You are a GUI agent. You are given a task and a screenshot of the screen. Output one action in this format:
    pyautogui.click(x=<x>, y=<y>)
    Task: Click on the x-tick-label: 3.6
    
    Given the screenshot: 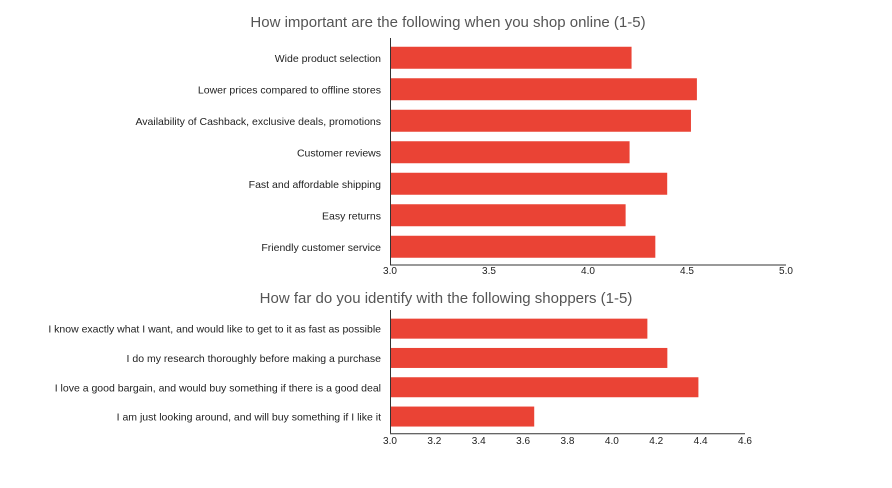 What is the action you would take?
    pyautogui.click(x=523, y=441)
    